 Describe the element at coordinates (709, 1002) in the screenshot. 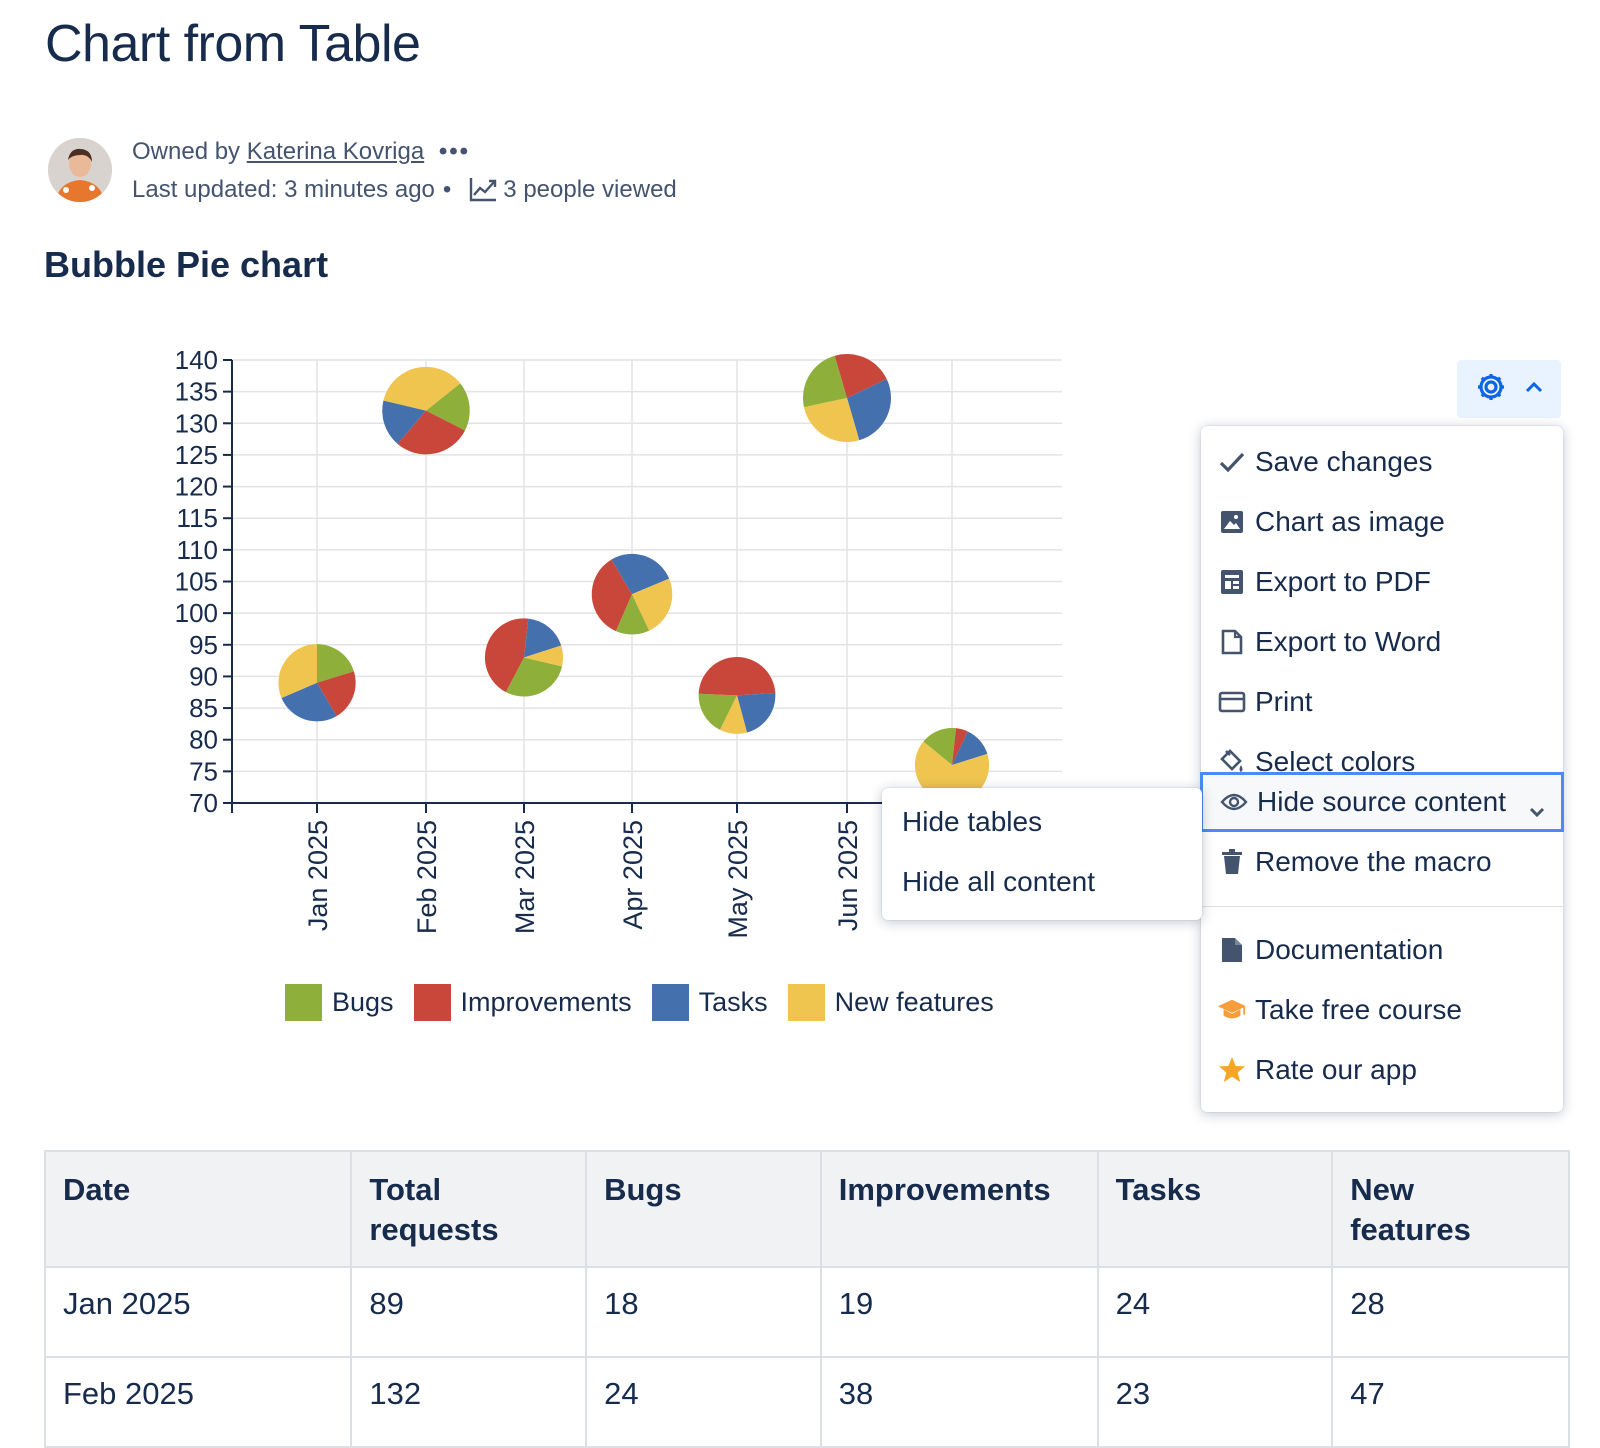

I see `legend-item-tasks: Tasks` at that location.